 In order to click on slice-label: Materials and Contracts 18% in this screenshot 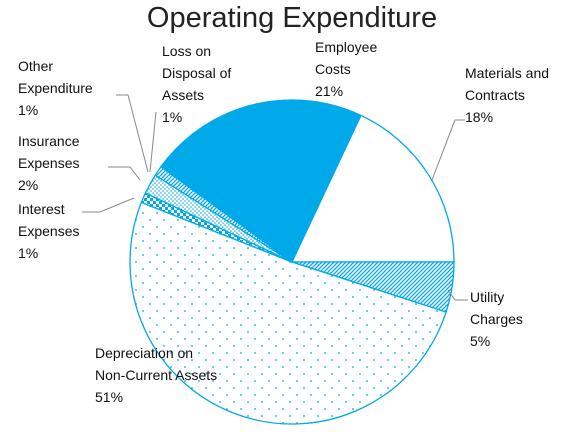, I will do `click(522, 95)`.